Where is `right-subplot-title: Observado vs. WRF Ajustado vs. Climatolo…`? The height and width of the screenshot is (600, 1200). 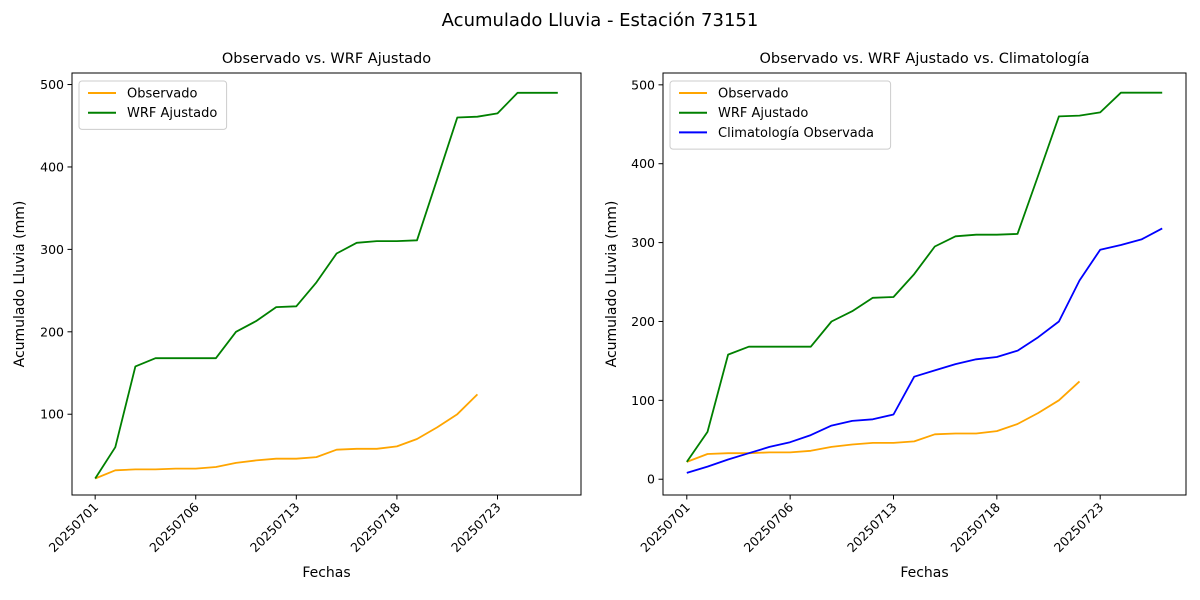 right-subplot-title: Observado vs. WRF Ajustado vs. Climatolo… is located at coordinates (924, 59).